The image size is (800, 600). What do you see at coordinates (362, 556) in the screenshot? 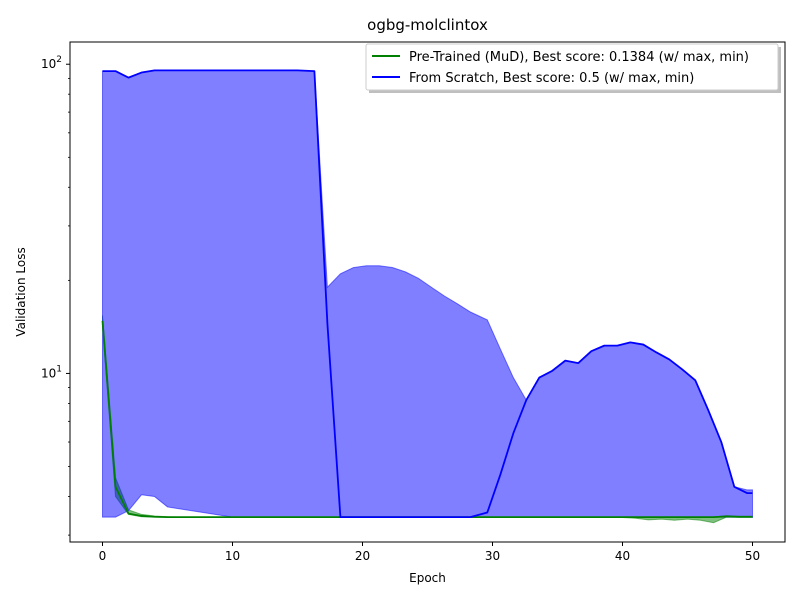
I see `x-tick-label: 20` at bounding box center [362, 556].